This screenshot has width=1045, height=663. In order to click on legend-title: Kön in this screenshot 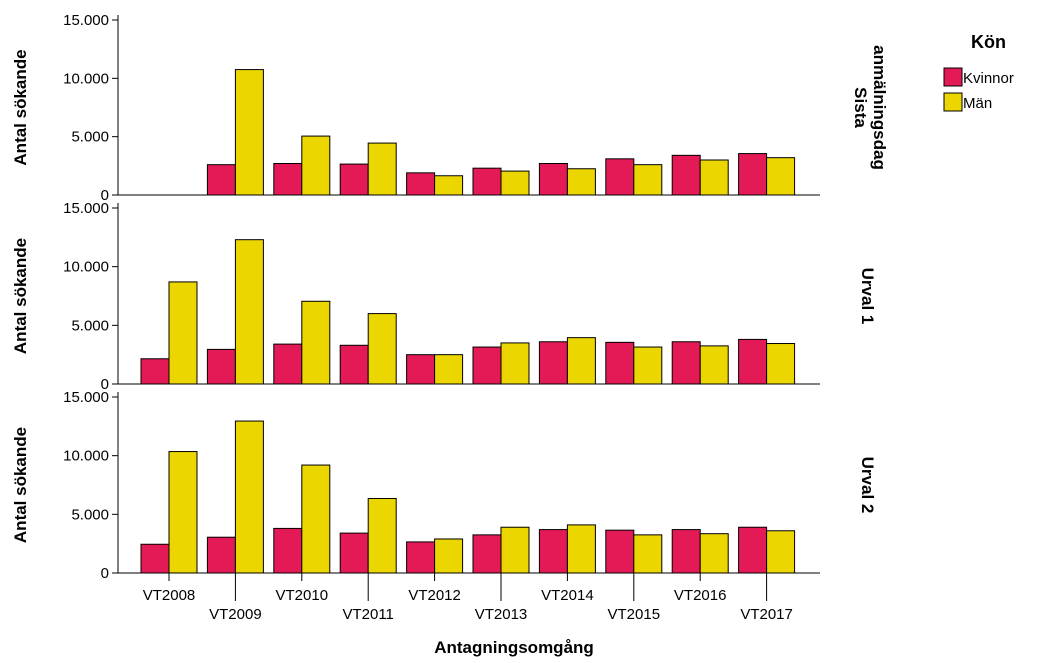, I will do `click(988, 42)`.